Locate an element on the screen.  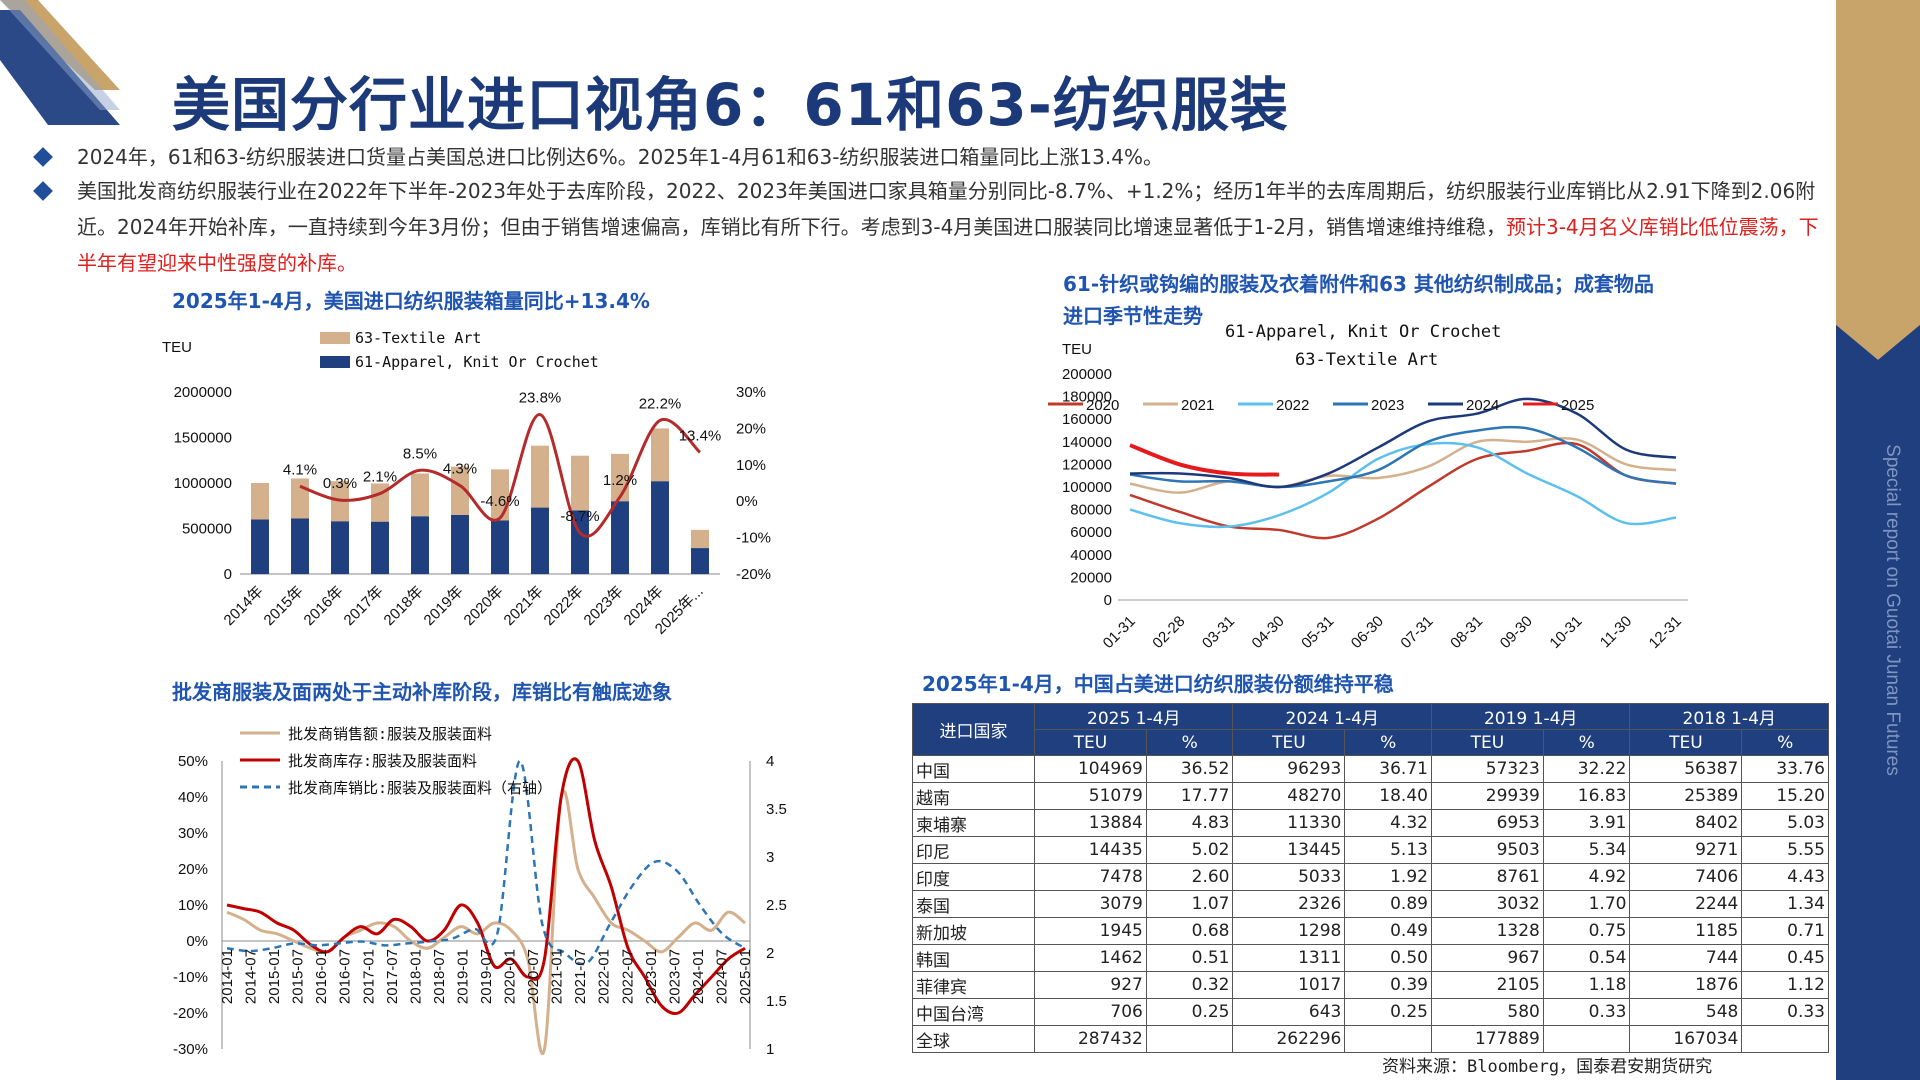
value-cell: 9271 is located at coordinates (1686, 850).